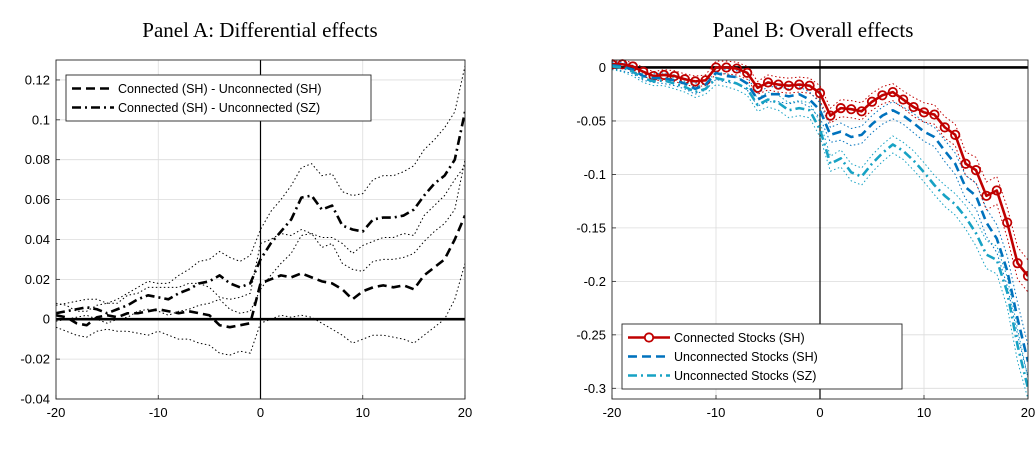 This screenshot has width=1035, height=449. I want to click on y-tick-label: 0.08, so click(37, 159).